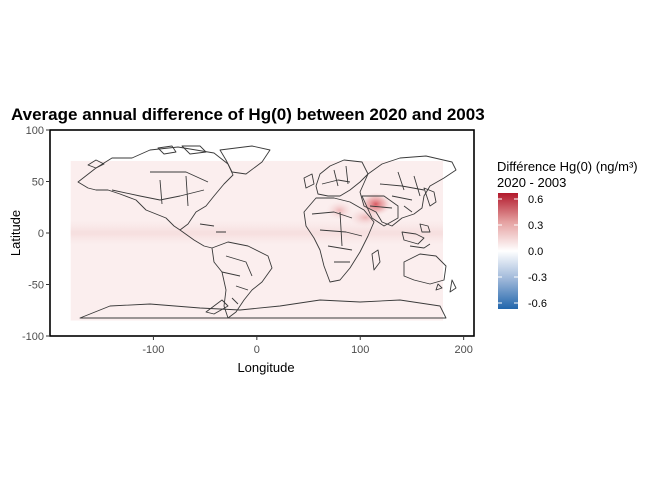  What do you see at coordinates (537, 278) in the screenshot?
I see `legend-tick-label: -0.3` at bounding box center [537, 278].